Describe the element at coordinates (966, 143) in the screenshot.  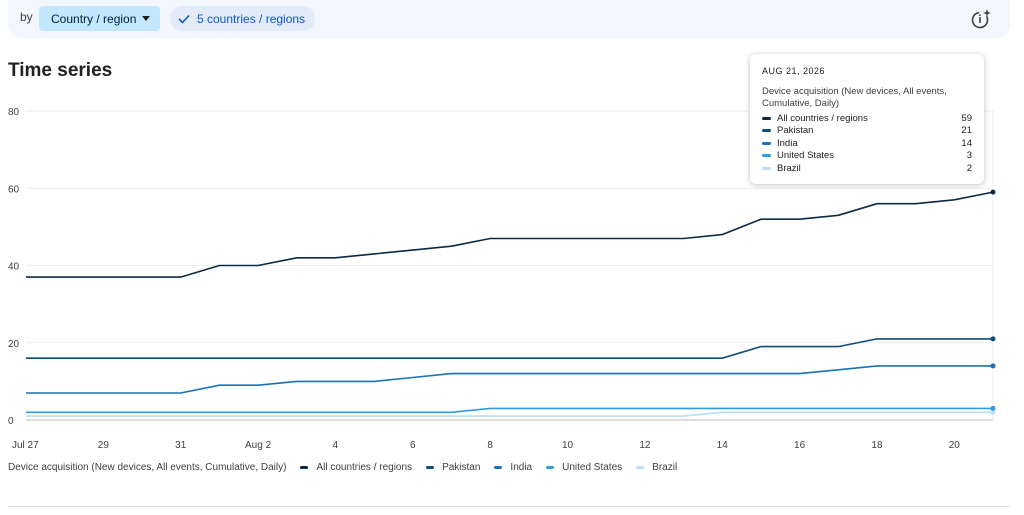
I see `tooltip-series-value: 14` at that location.